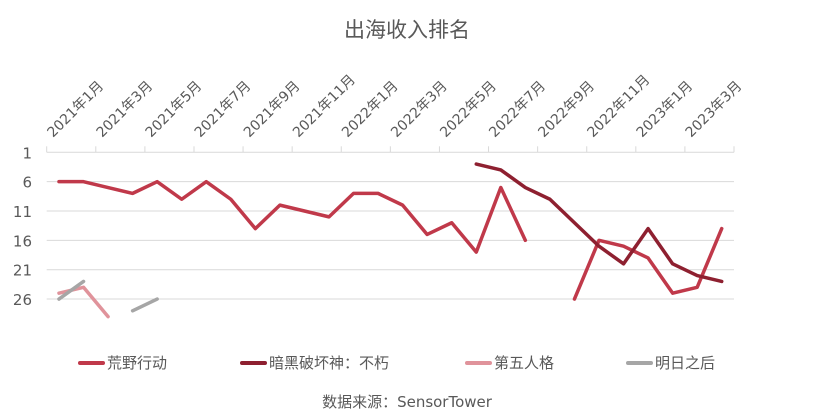 The width and height of the screenshot is (814, 417). Describe the element at coordinates (137, 363) in the screenshot. I see `legend-label-0: 荒野行动` at that location.